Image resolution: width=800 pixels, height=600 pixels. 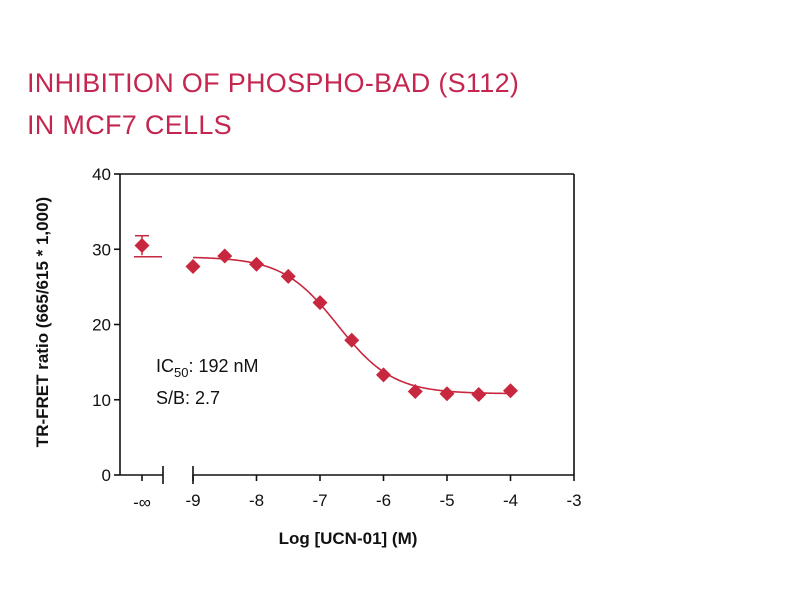 What do you see at coordinates (142, 245) in the screenshot?
I see `control-data-point` at bounding box center [142, 245].